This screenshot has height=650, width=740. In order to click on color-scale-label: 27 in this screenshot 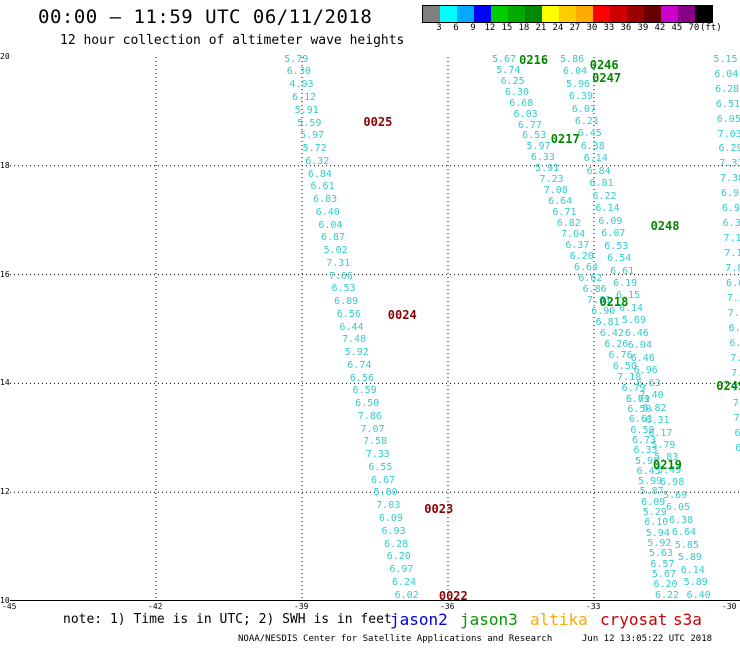, I will do `click(575, 28)`.